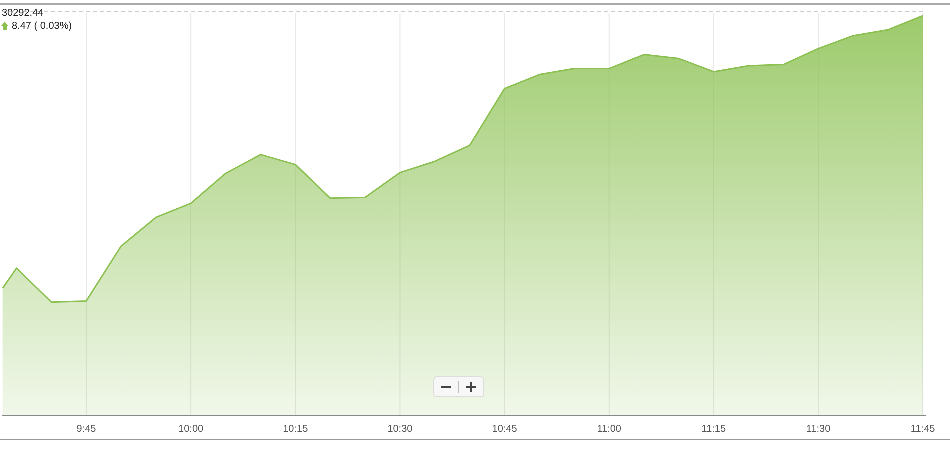 The width and height of the screenshot is (950, 450). Describe the element at coordinates (714, 429) in the screenshot. I see `x-tick-label: 11:15` at that location.